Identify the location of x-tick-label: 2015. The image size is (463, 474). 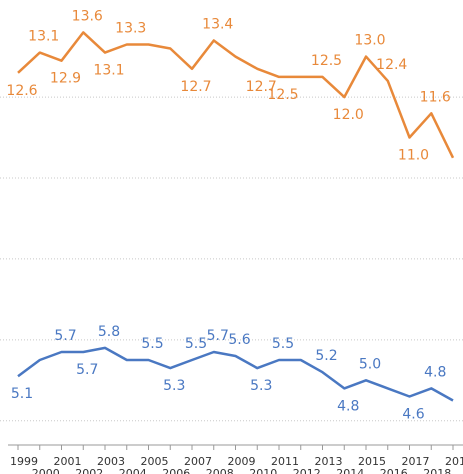
(372, 461).